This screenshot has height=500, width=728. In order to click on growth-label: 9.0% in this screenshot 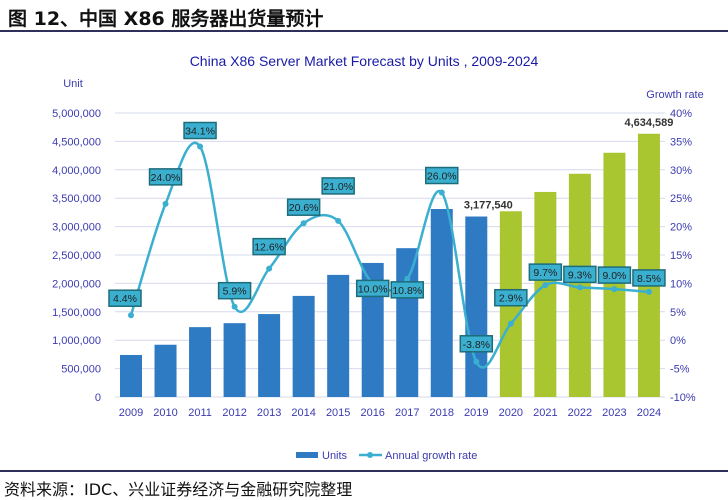, I will do `click(614, 276)`.